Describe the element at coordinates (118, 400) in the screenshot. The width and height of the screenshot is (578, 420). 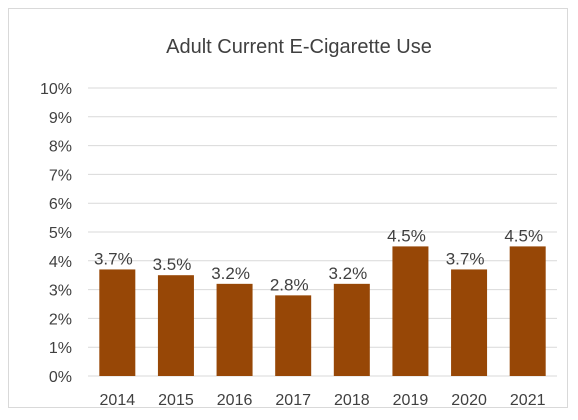
I see `x-tick-label-2014: 2014` at that location.